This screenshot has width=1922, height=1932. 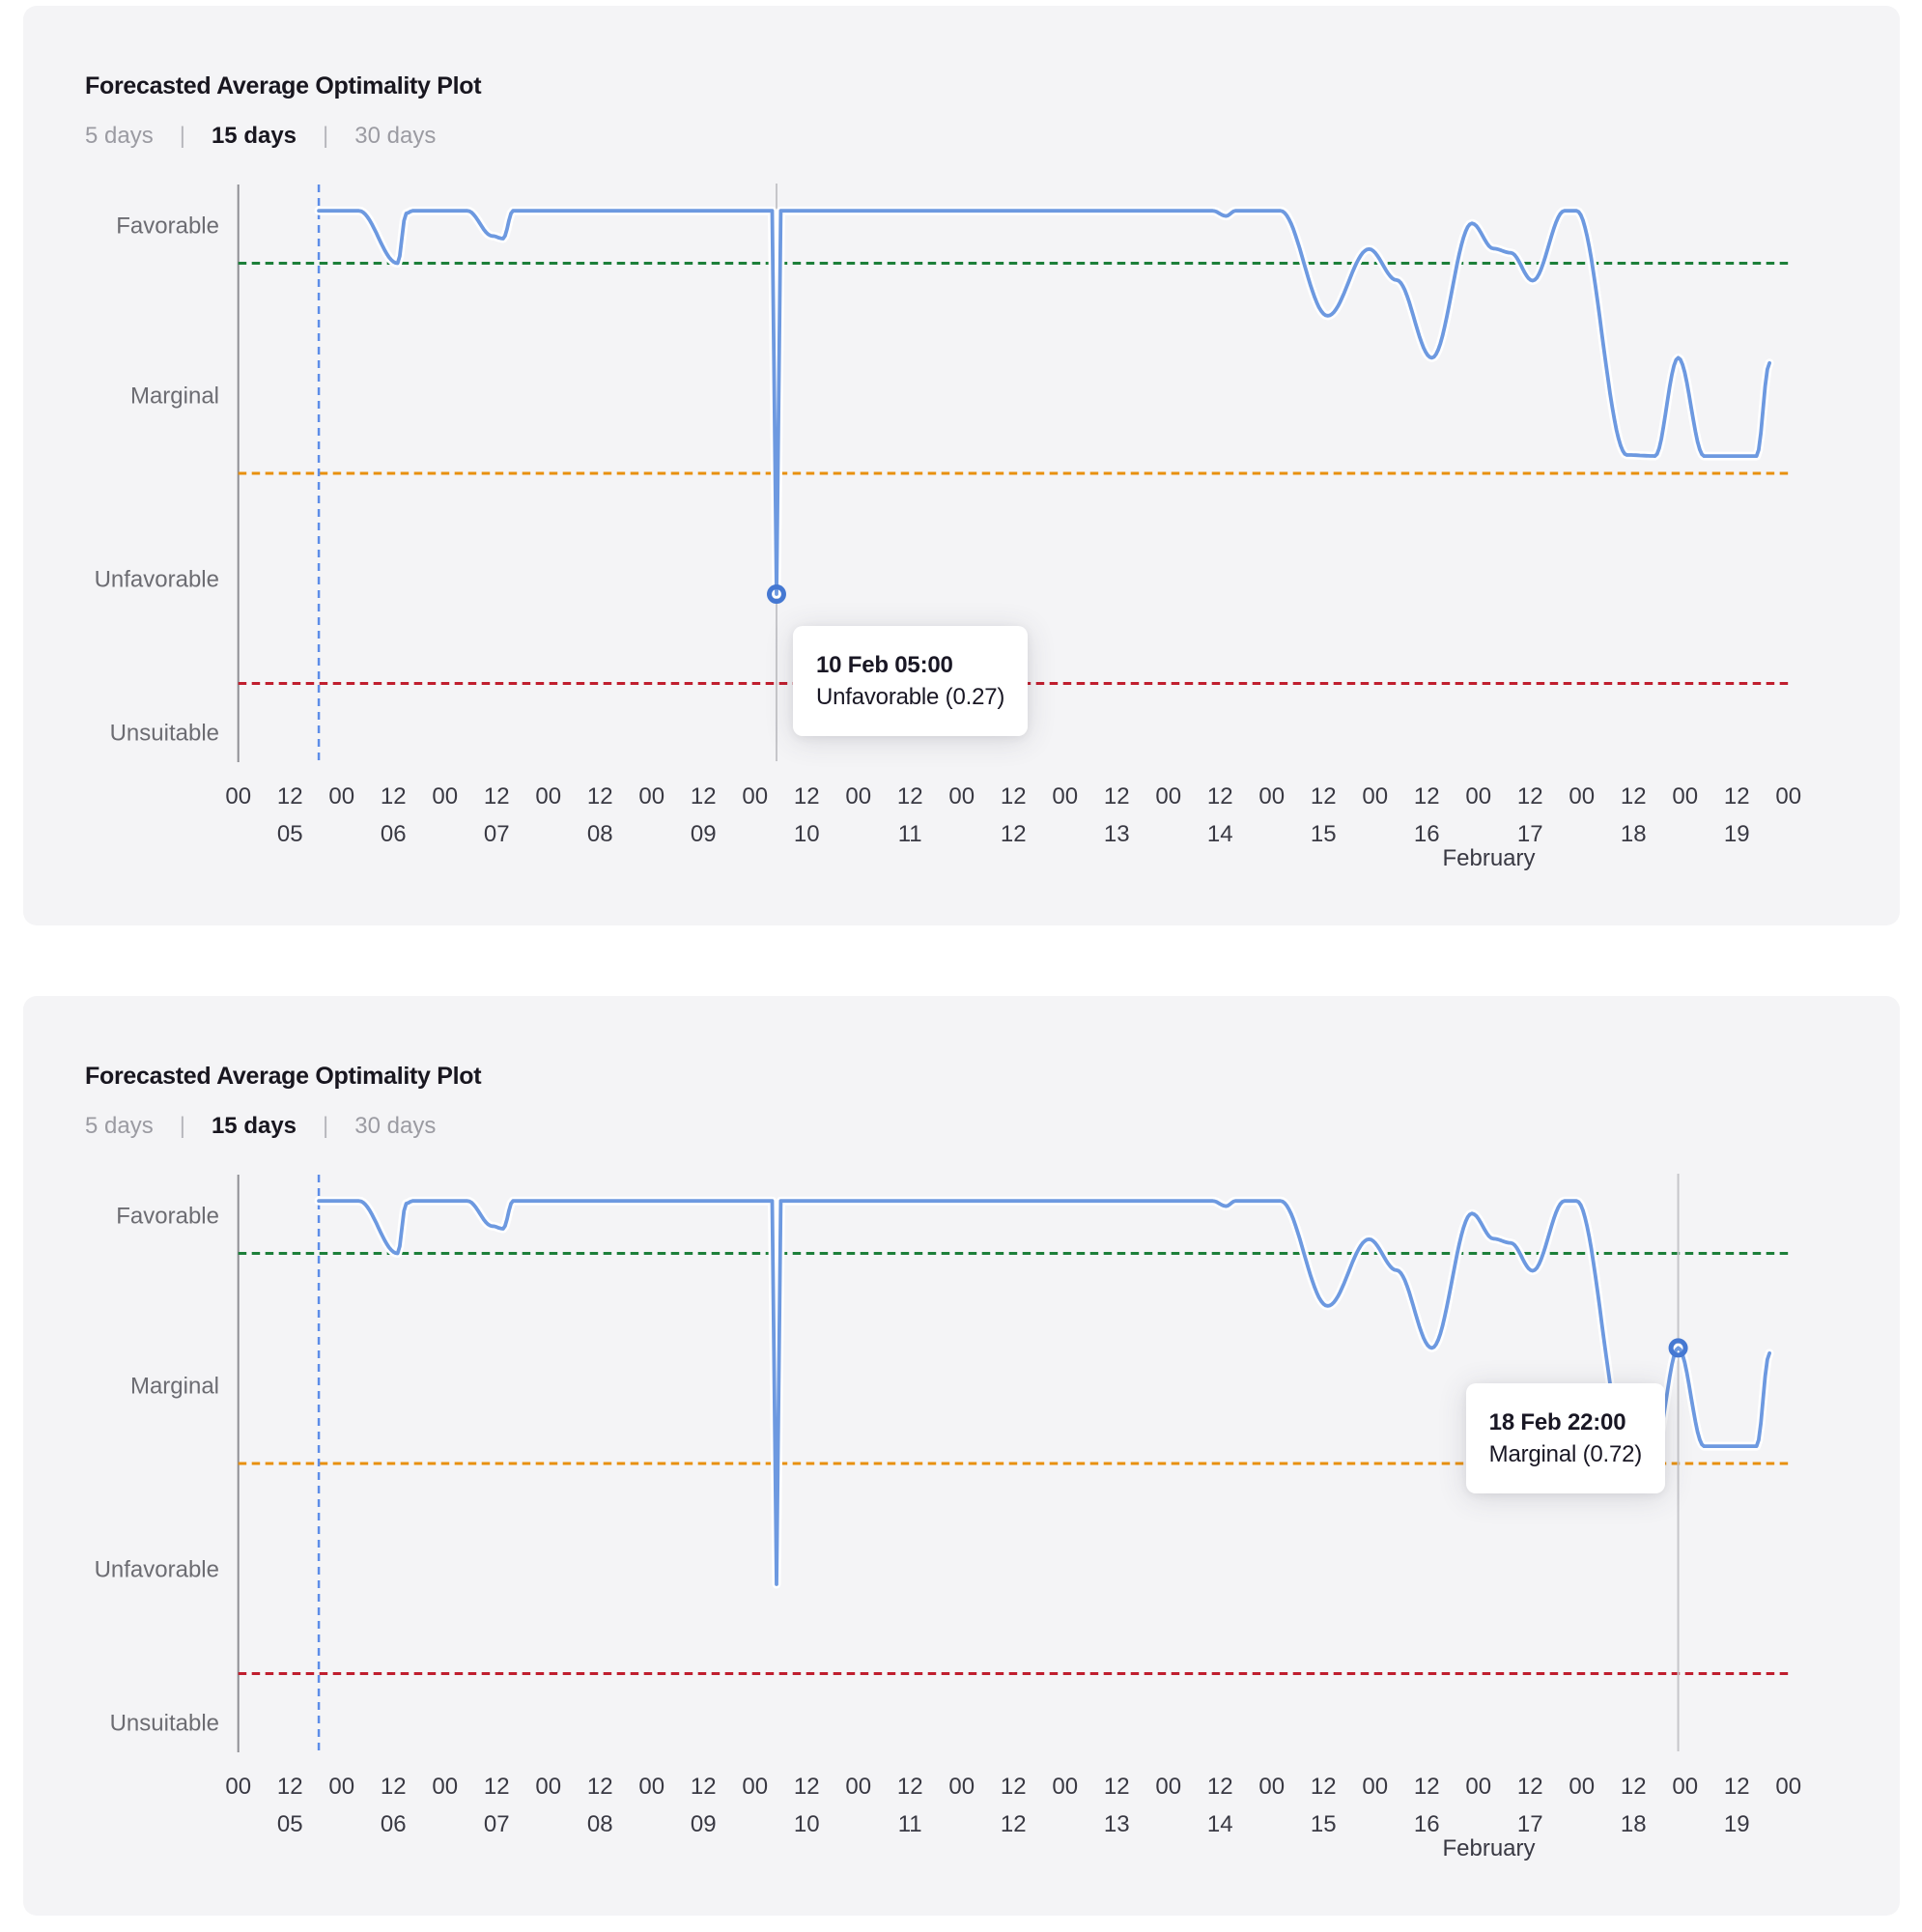 I want to click on tooltip-status: Unfavorable (0.27), so click(x=910, y=697).